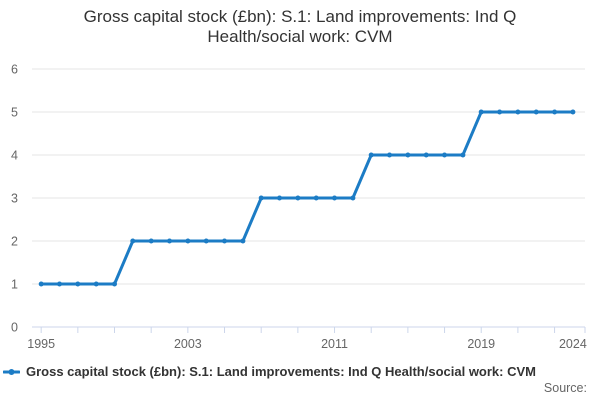  What do you see at coordinates (14, 242) in the screenshot?
I see `y-axis-label: 2` at bounding box center [14, 242].